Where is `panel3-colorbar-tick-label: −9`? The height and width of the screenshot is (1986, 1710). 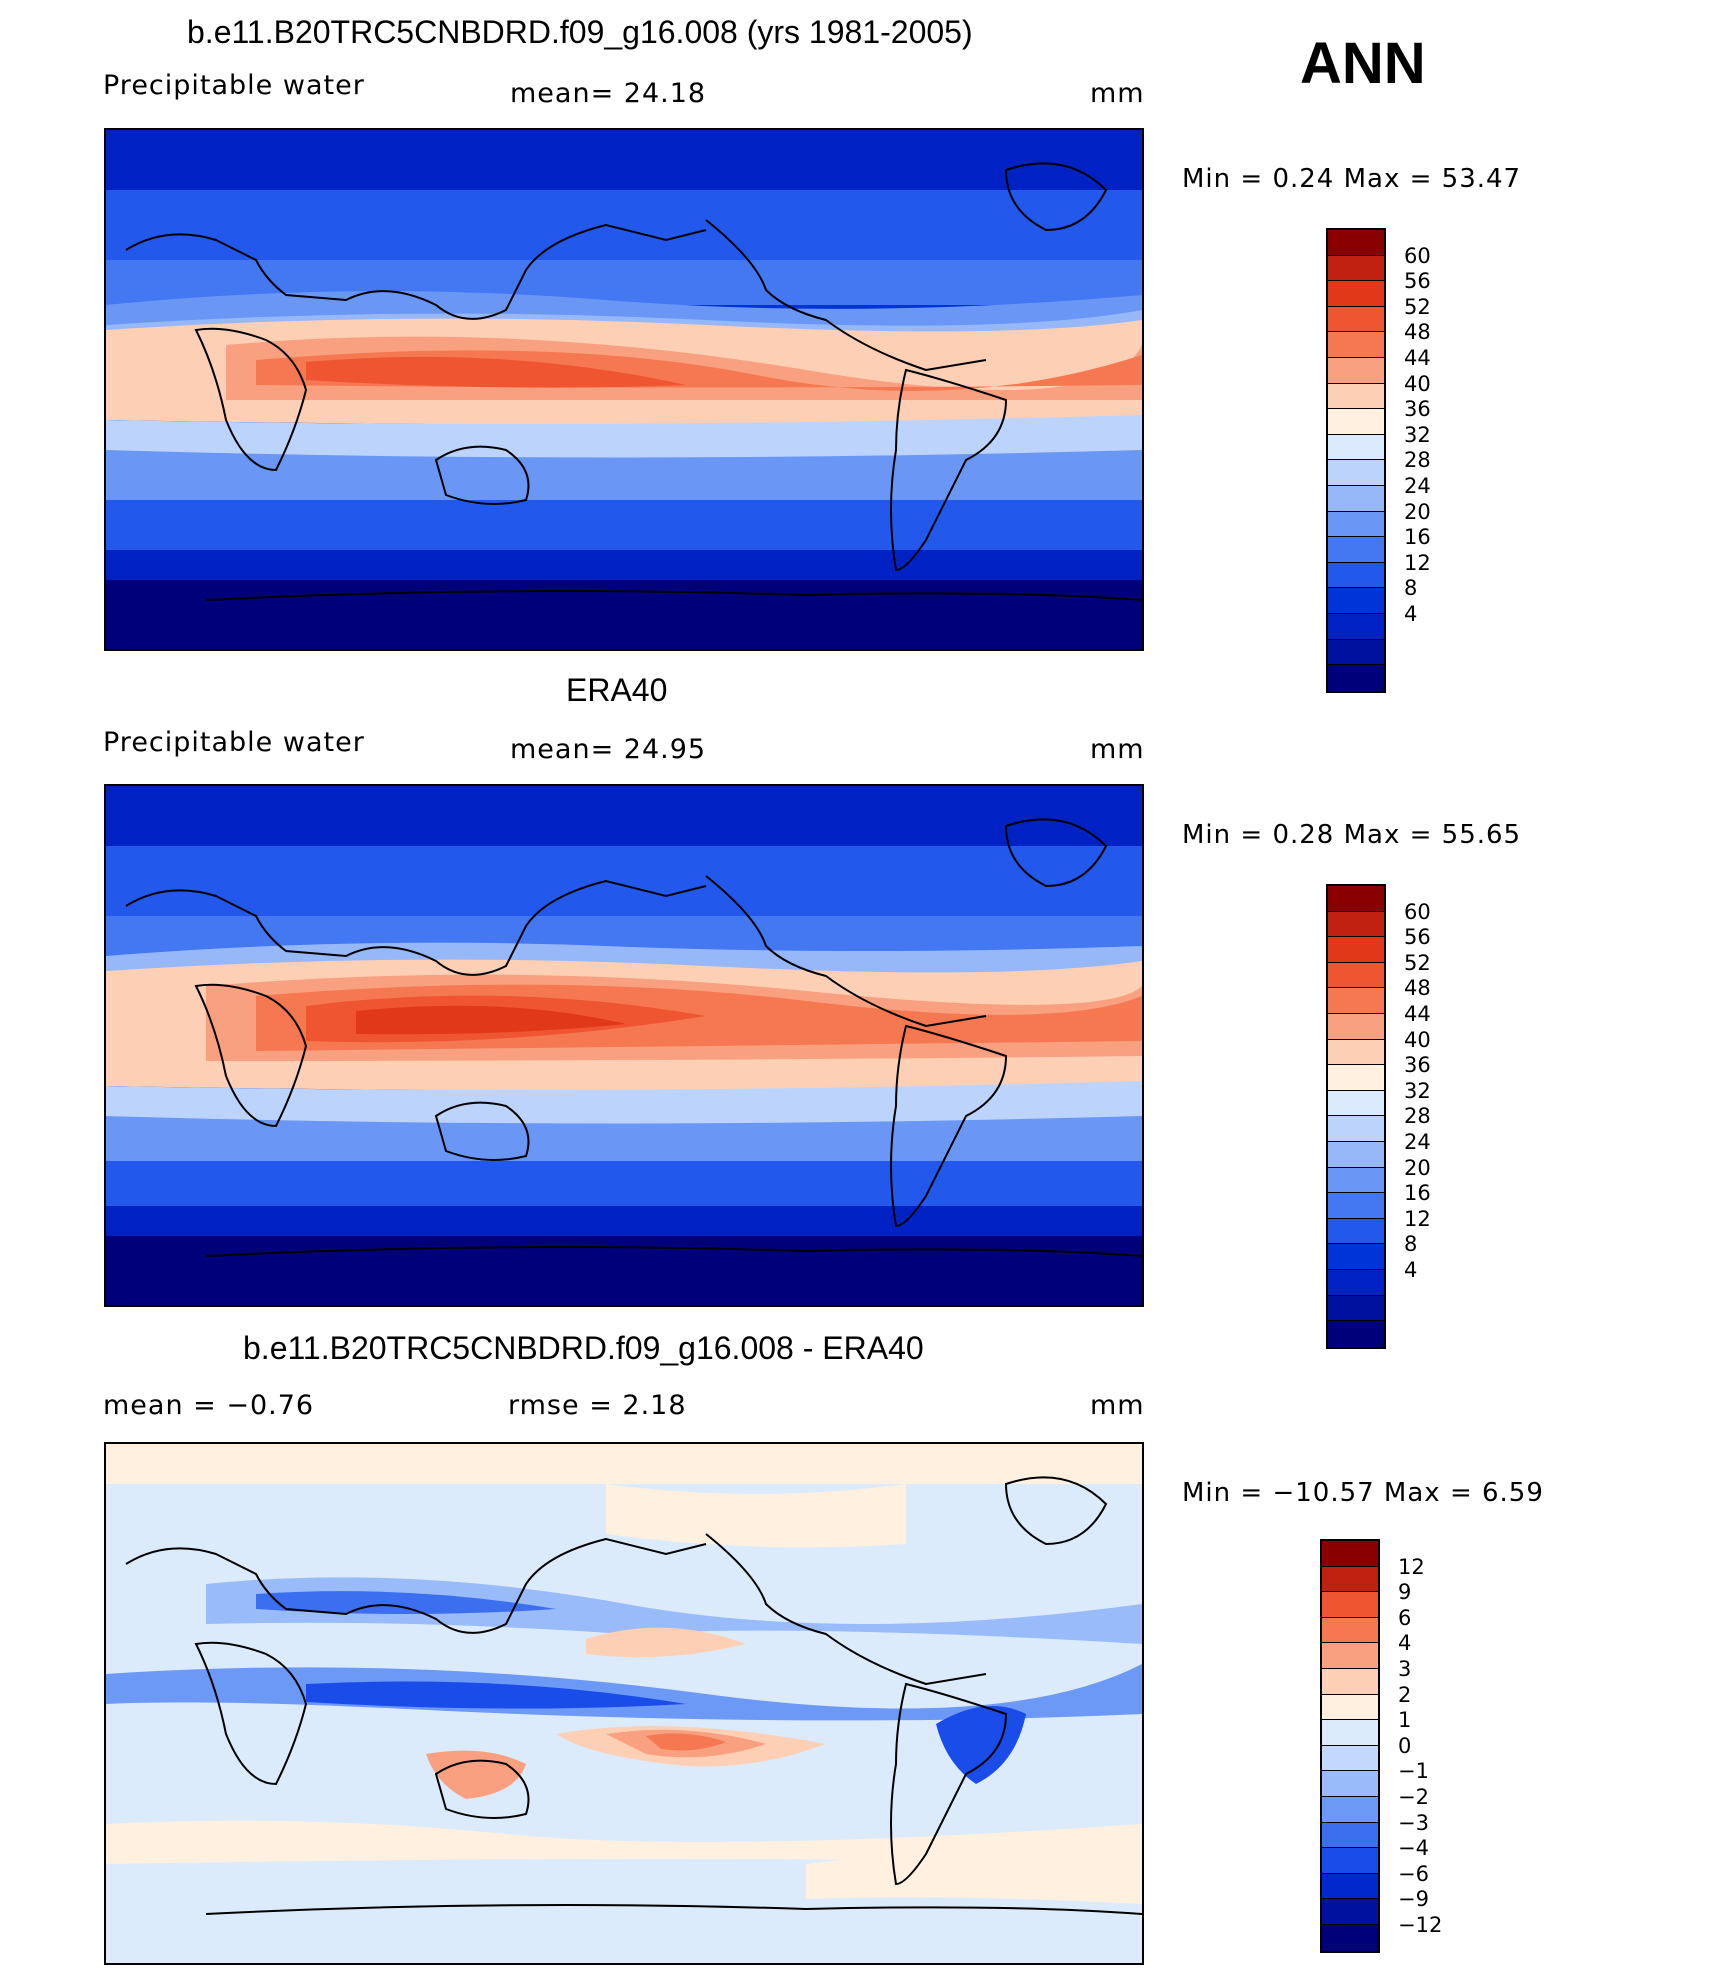
panel3-colorbar-tick-label: −9 is located at coordinates (1413, 1899).